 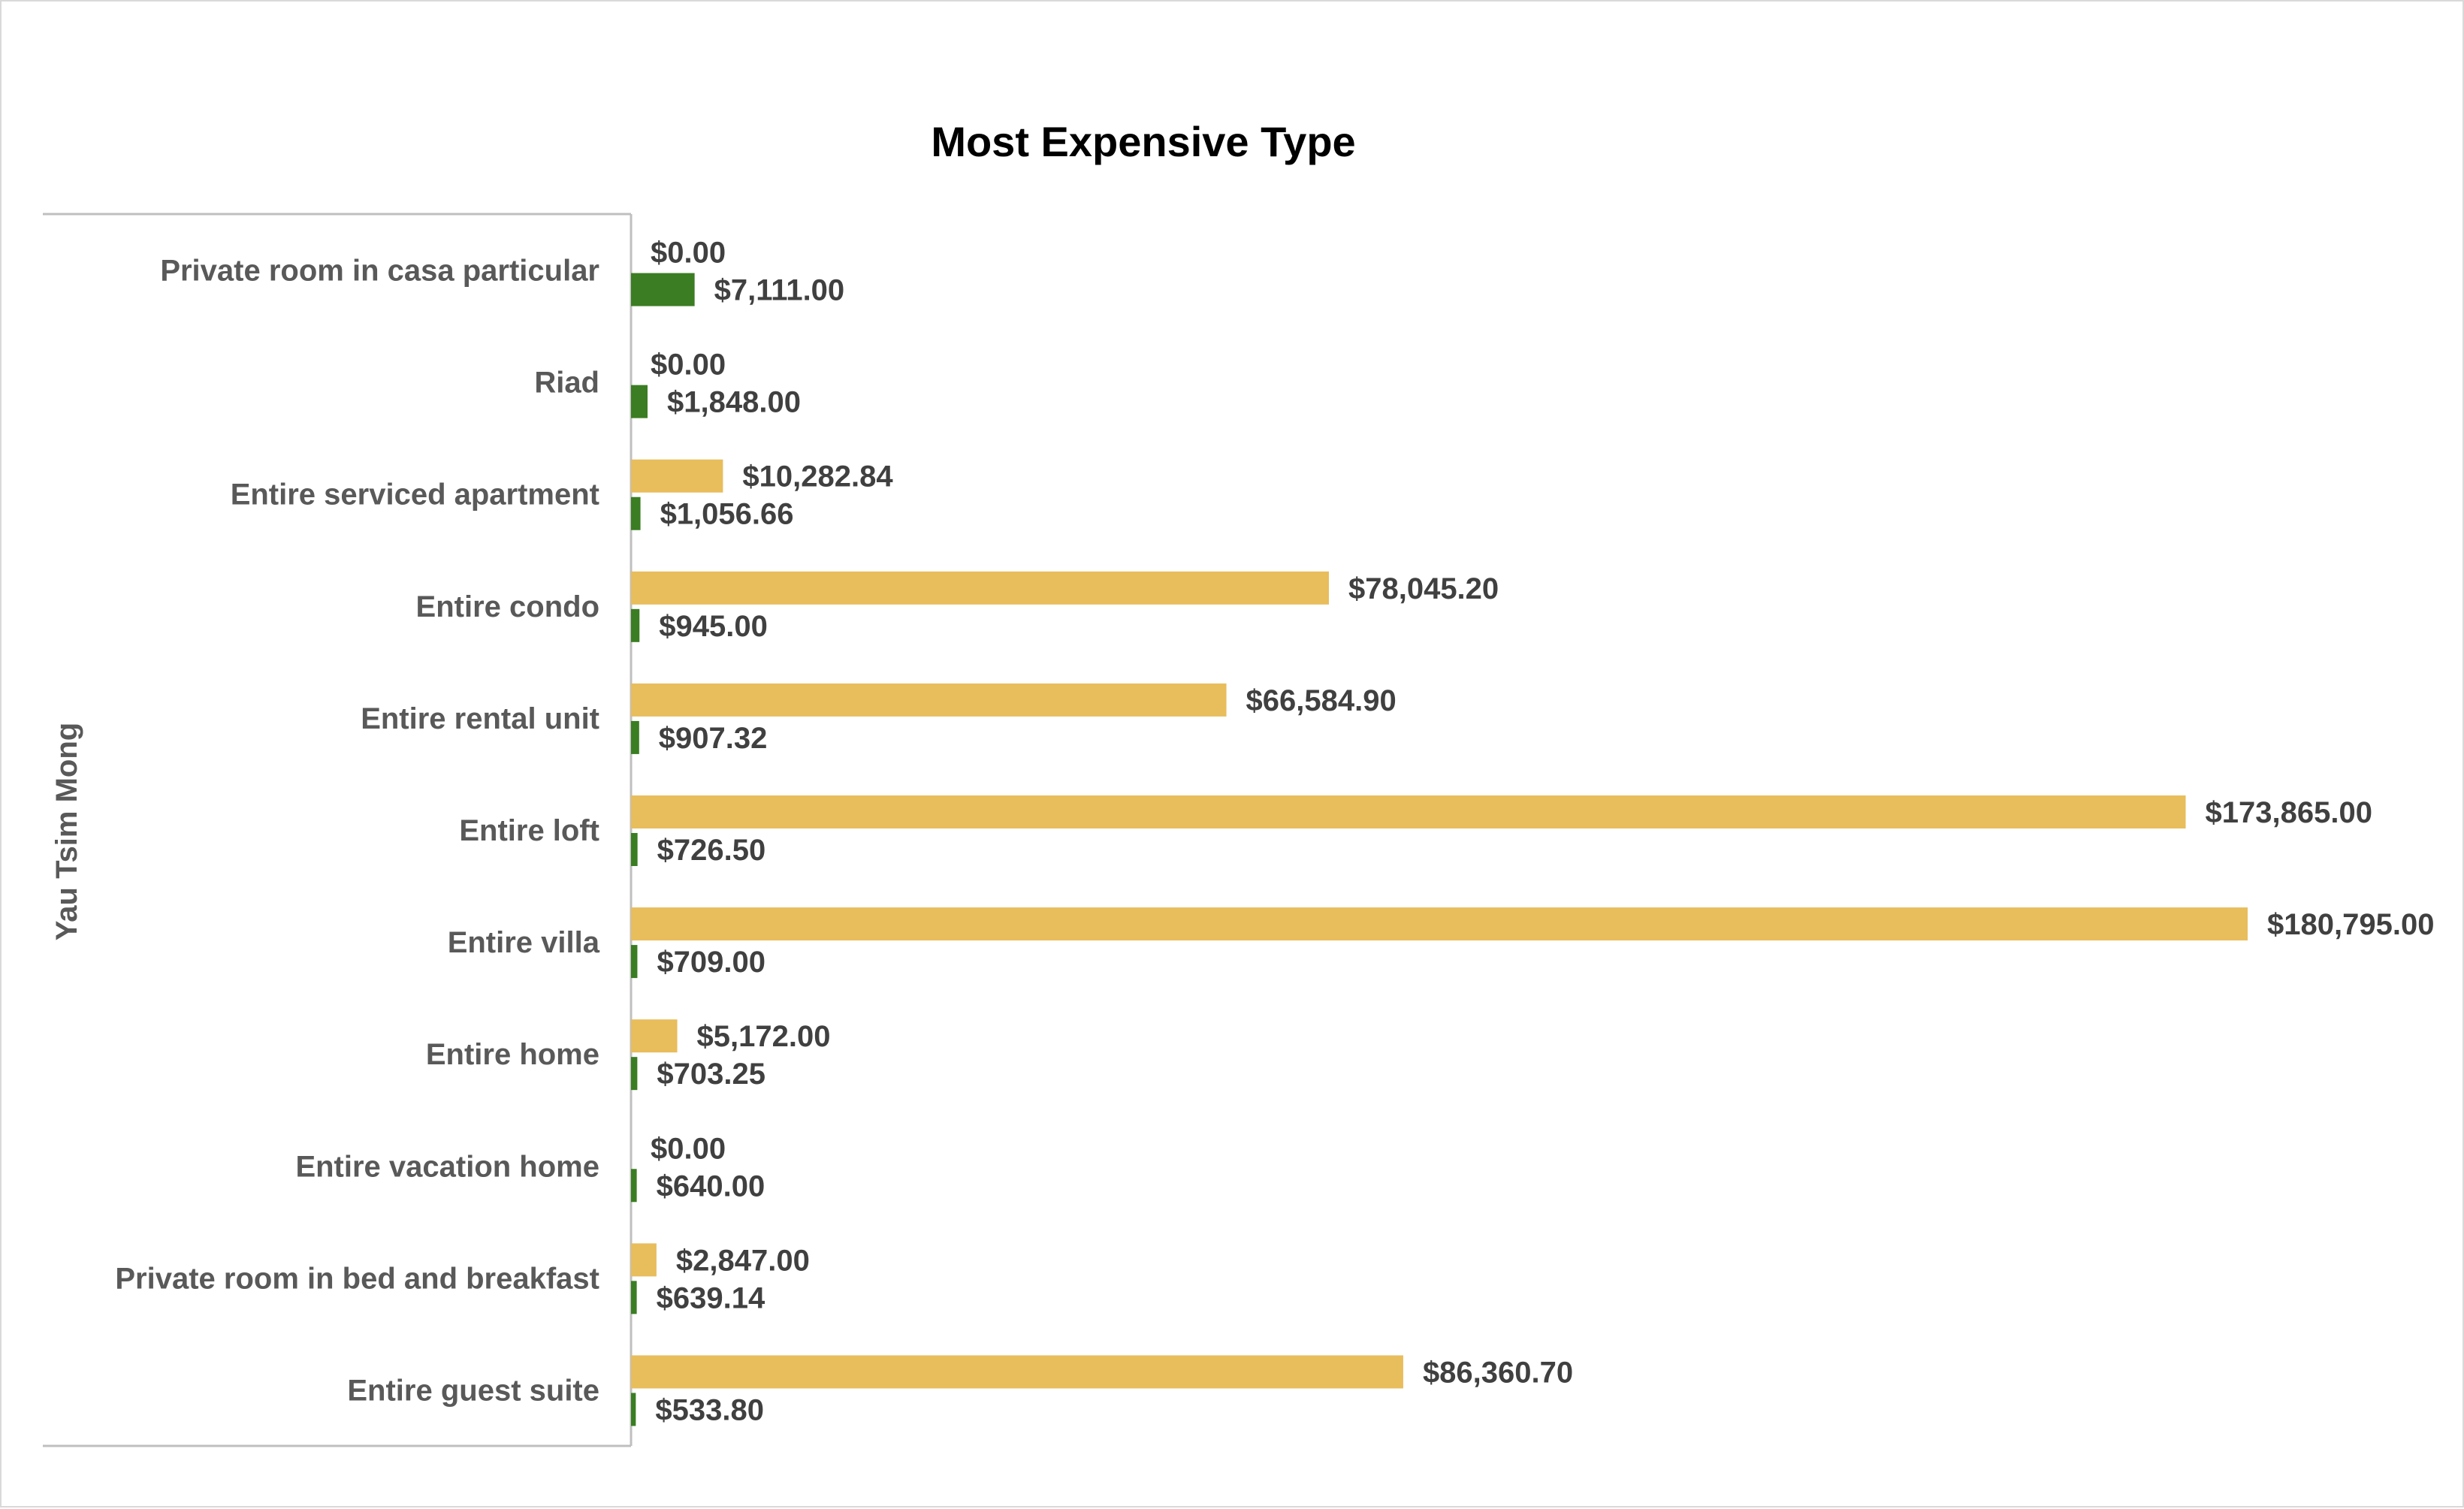 I want to click on data-label: $726.50, so click(x=712, y=850).